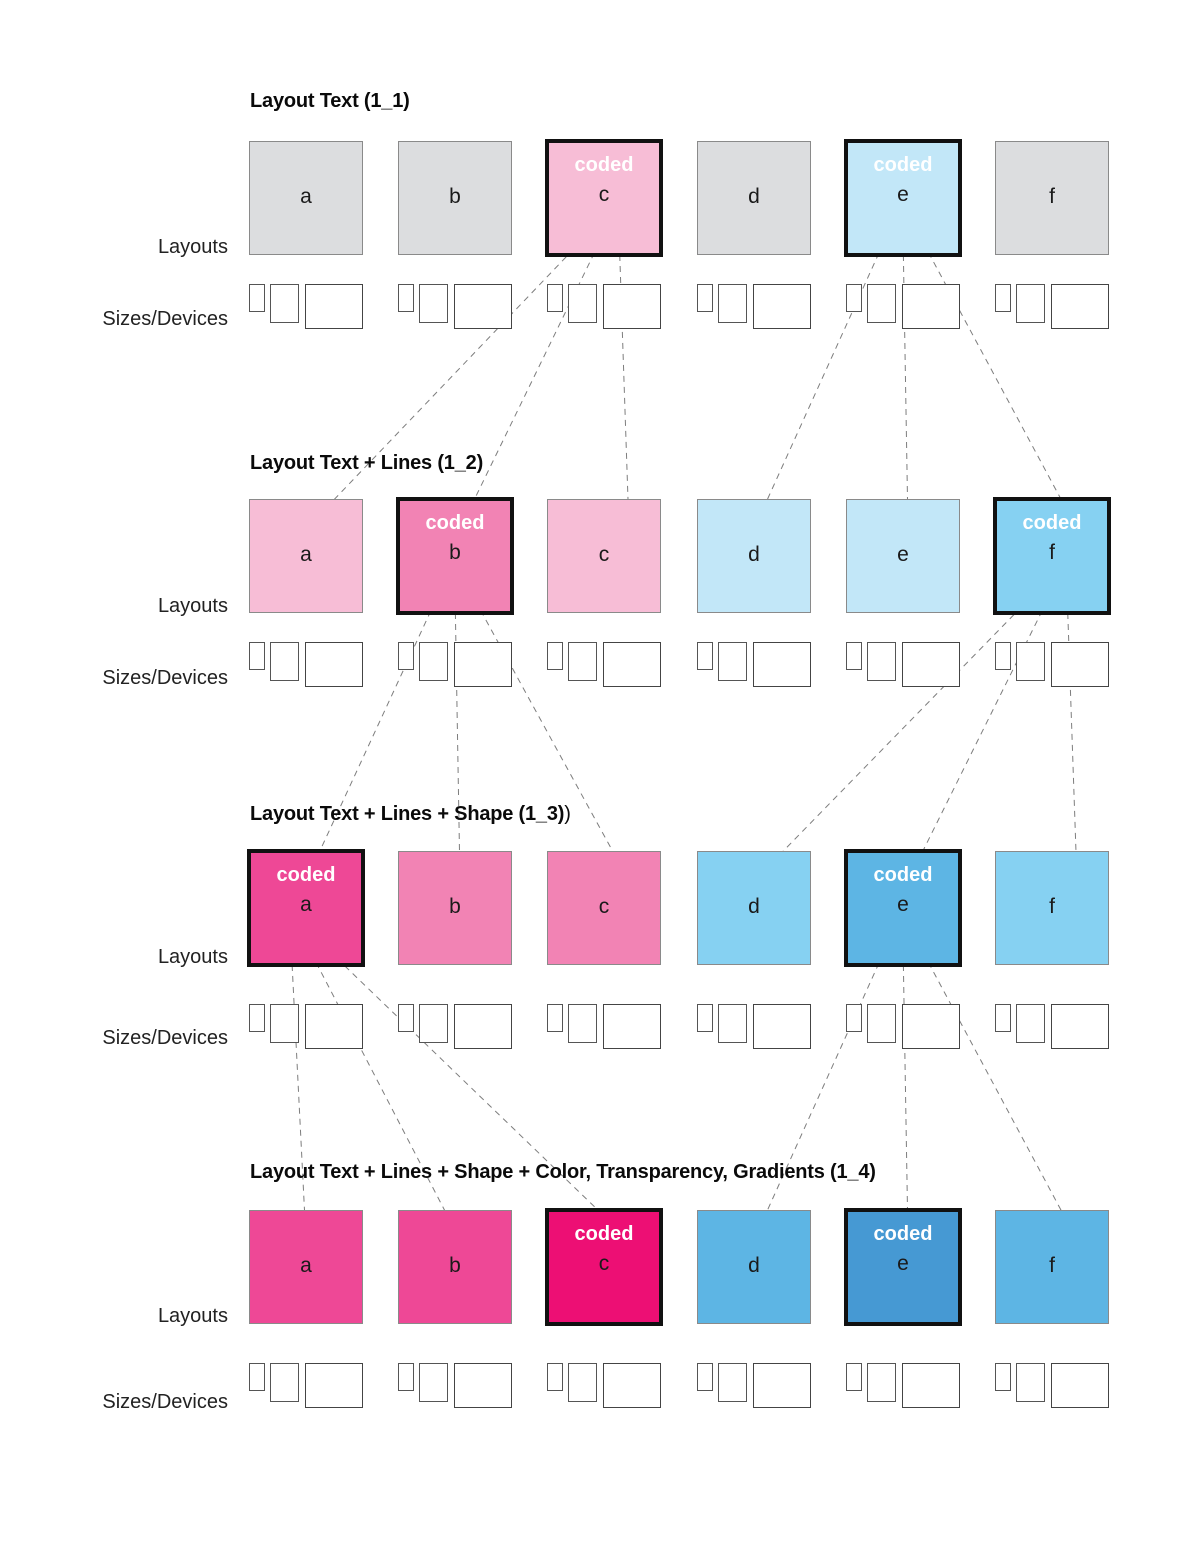 This screenshot has height=1553, width=1200. I want to click on connector-line-1_2-f-to-1_3-d, so click(895, 736).